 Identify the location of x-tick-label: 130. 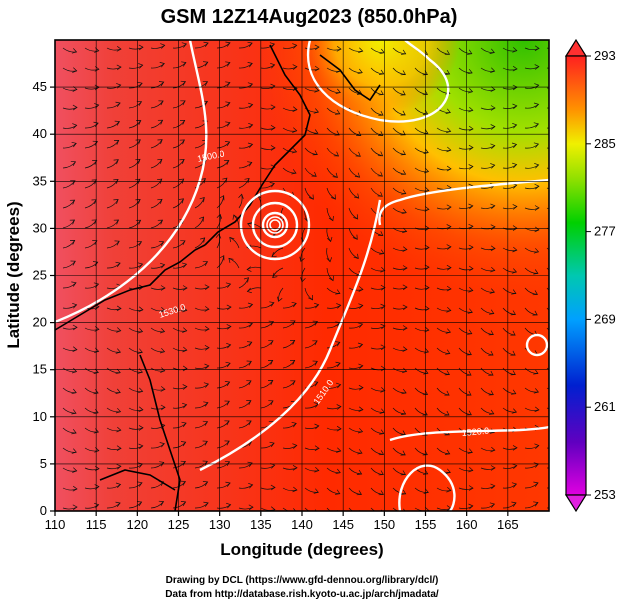
(220, 524).